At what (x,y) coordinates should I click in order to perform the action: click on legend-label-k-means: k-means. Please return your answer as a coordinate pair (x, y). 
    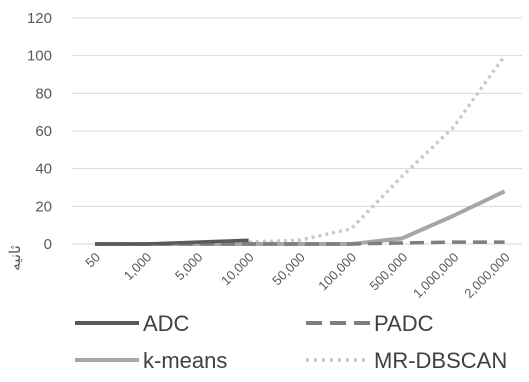
    Looking at the image, I should click on (185, 360).